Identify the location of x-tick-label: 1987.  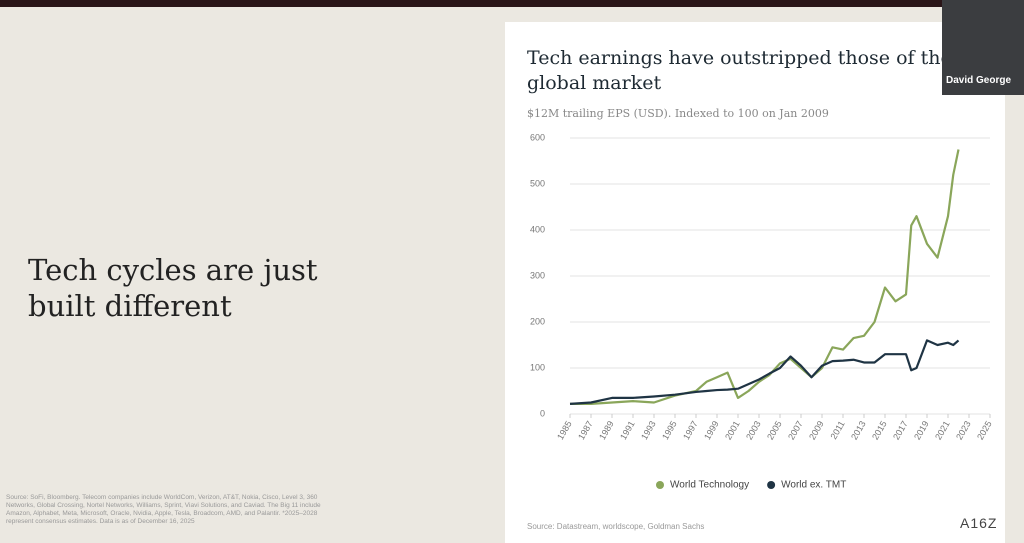
(585, 430).